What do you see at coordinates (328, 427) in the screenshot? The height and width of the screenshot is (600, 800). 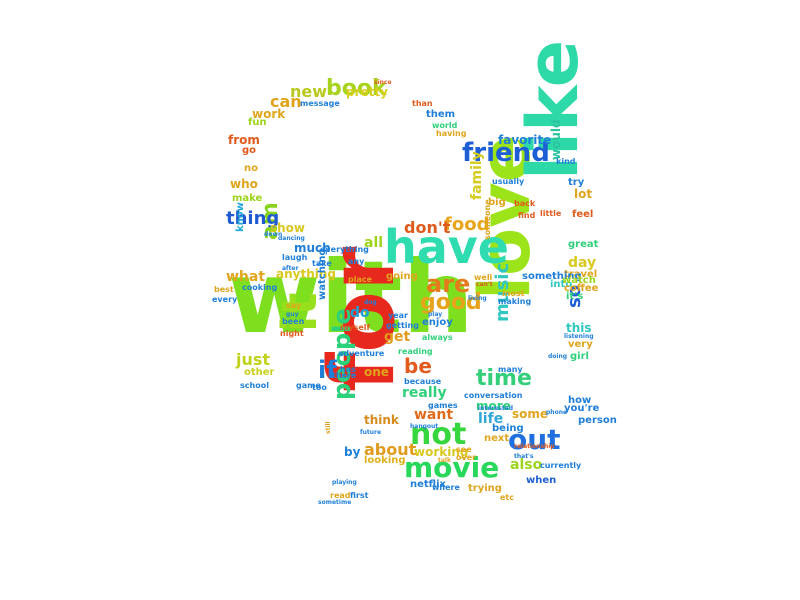 I see `cloud-word-still: still` at bounding box center [328, 427].